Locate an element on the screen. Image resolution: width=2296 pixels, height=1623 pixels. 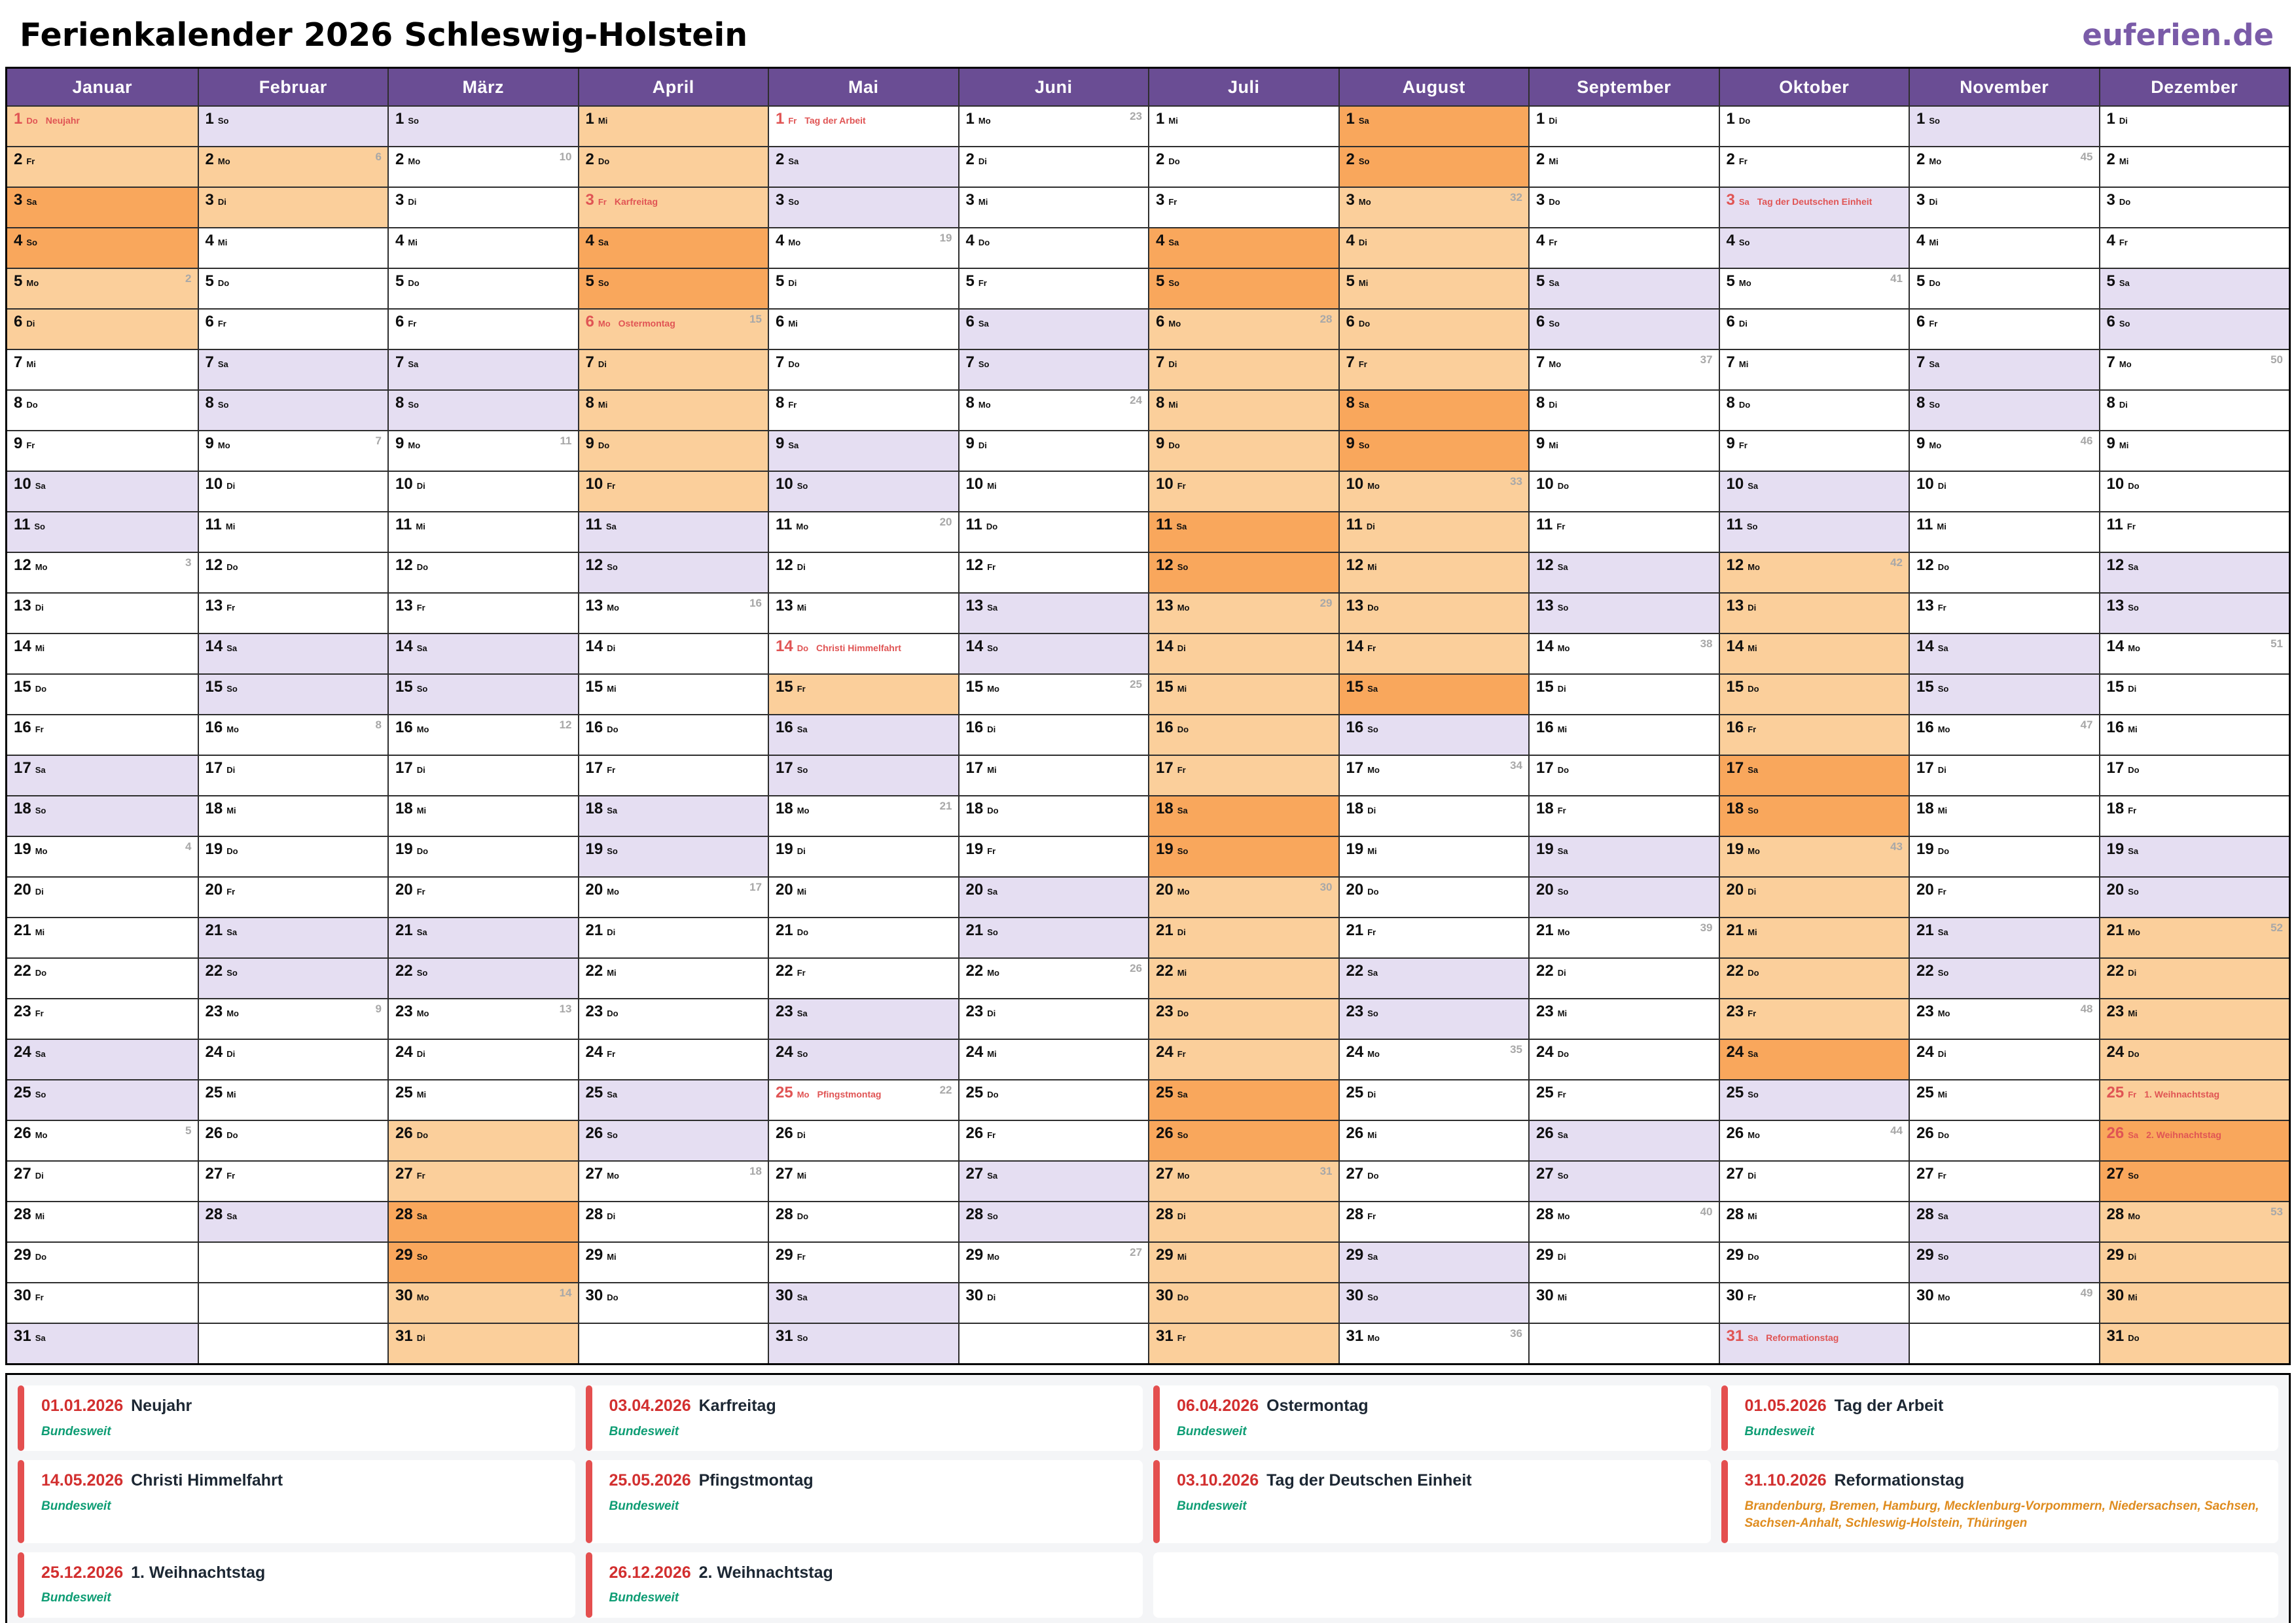
brand-logo: euferien.de is located at coordinates (2178, 34).